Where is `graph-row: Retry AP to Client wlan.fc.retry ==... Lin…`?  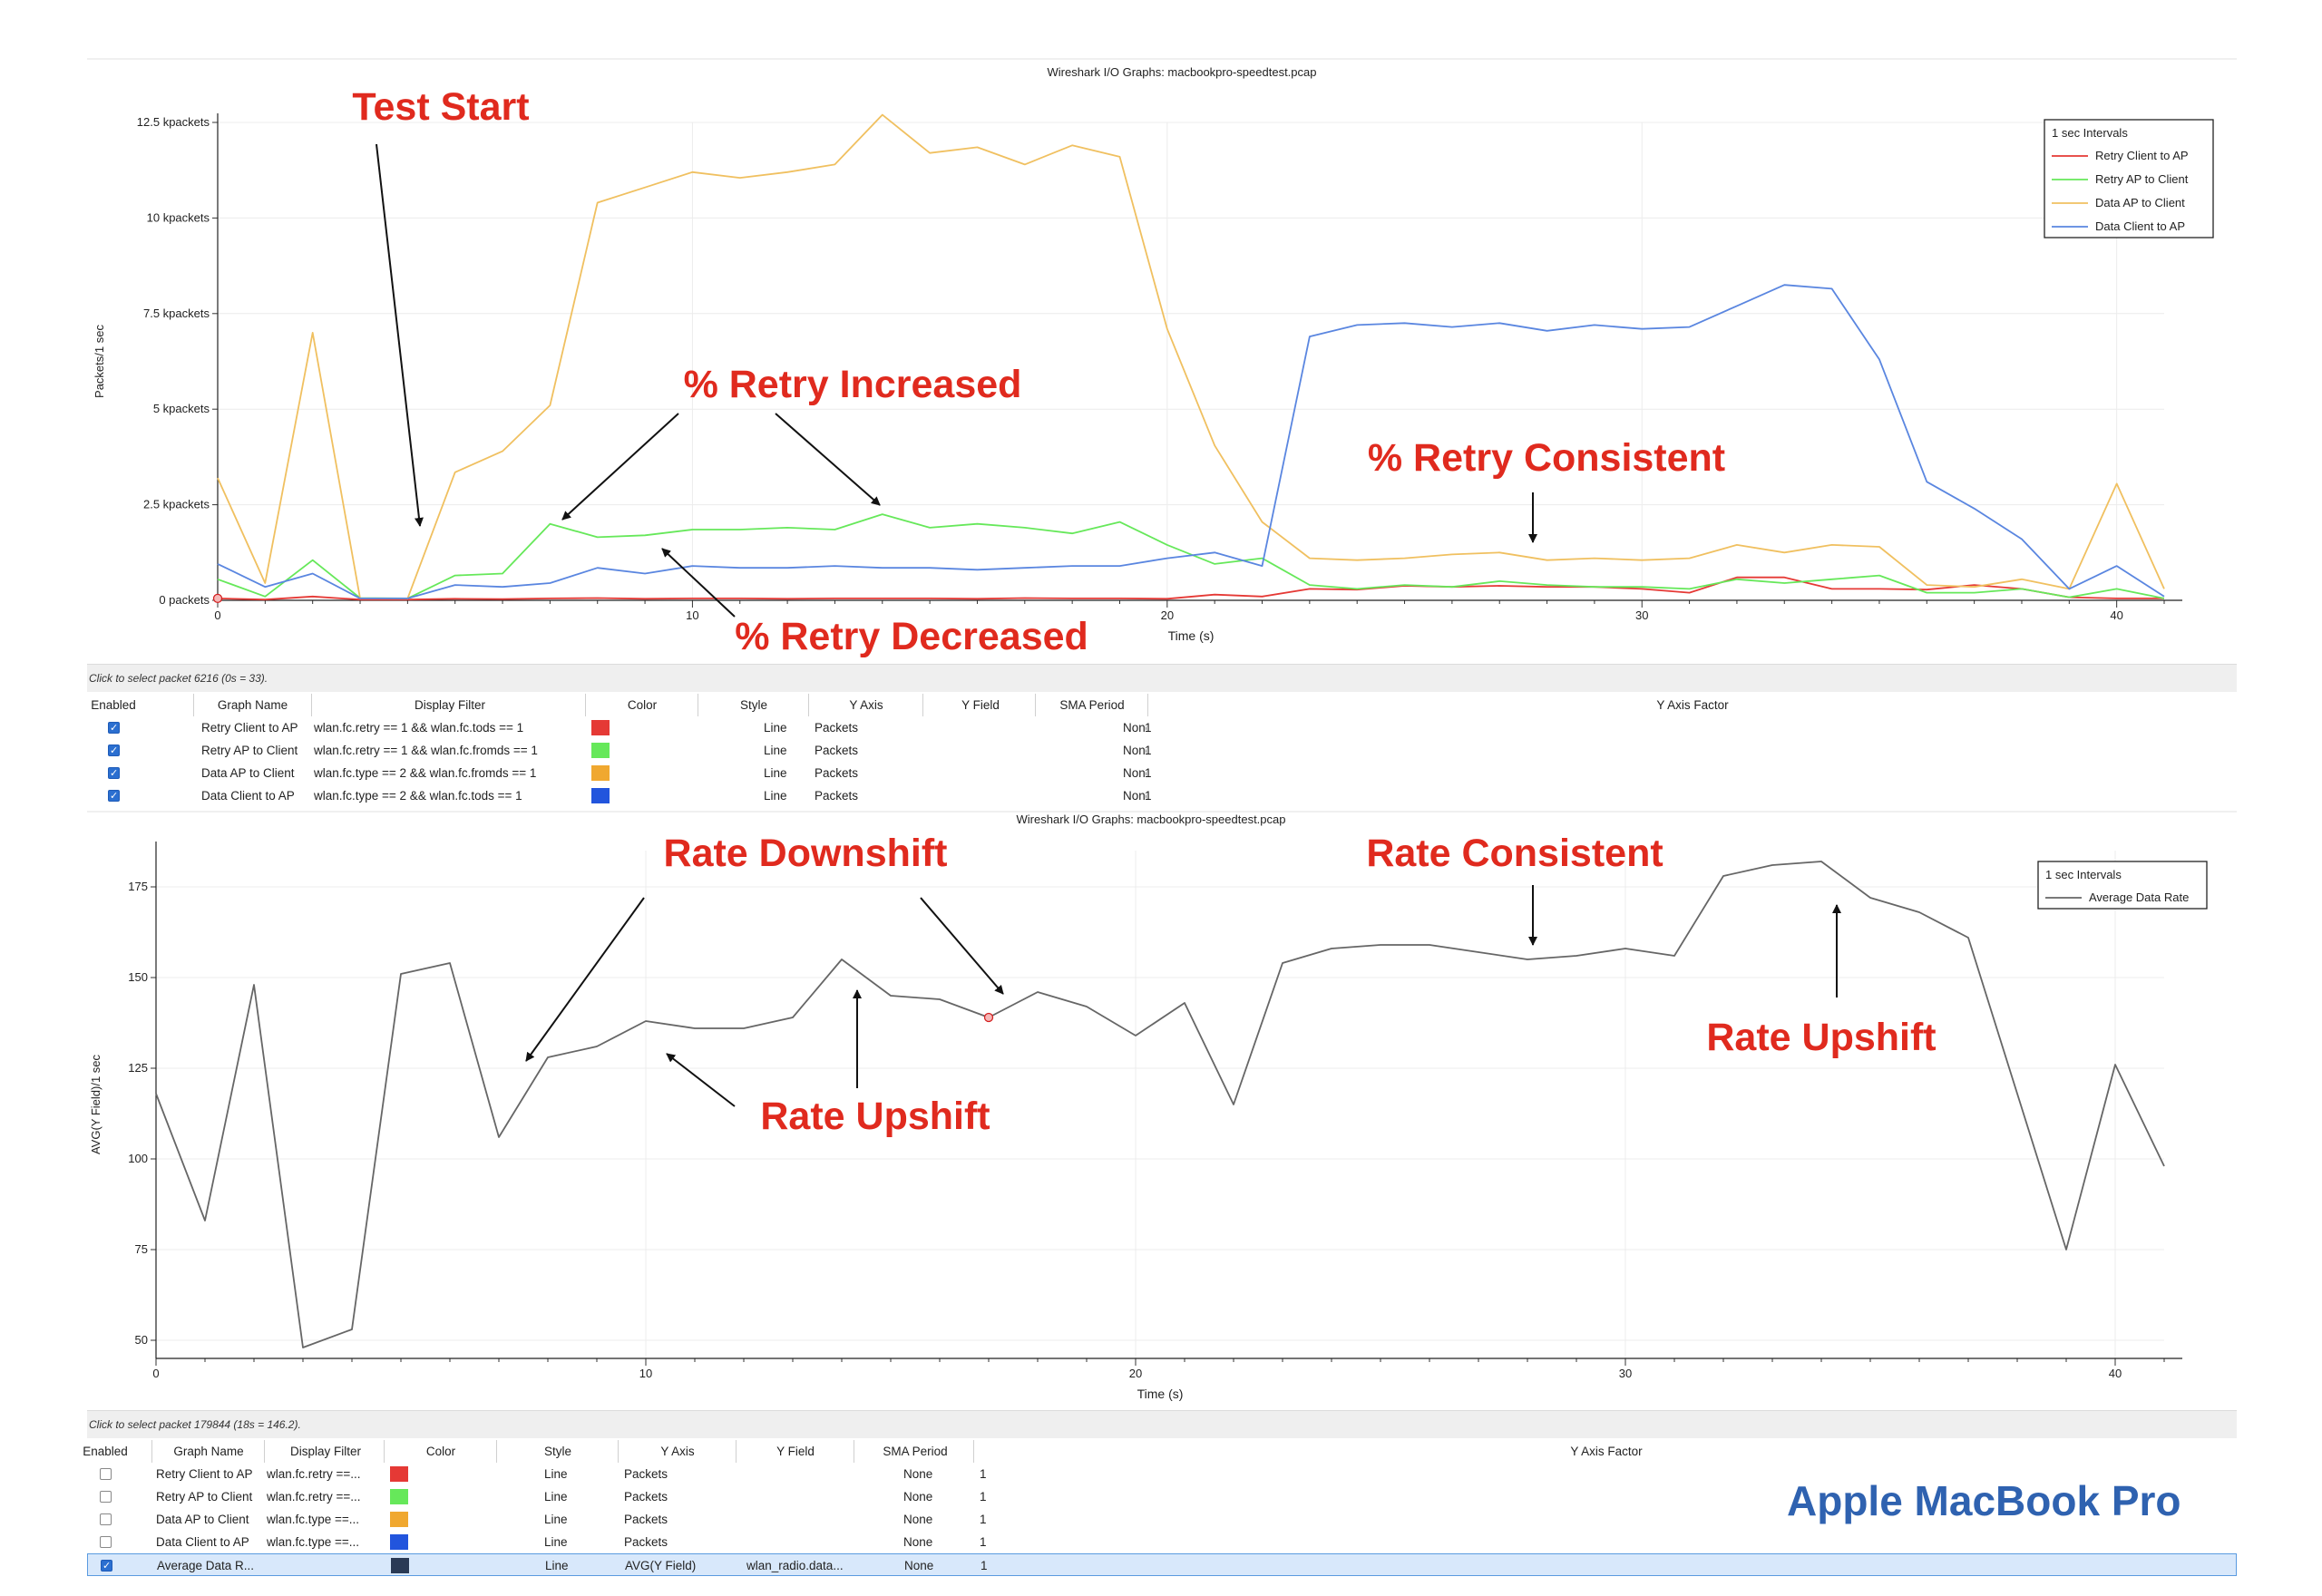 graph-row: Retry AP to Client wlan.fc.retry ==... Lin… is located at coordinates (1162, 1496).